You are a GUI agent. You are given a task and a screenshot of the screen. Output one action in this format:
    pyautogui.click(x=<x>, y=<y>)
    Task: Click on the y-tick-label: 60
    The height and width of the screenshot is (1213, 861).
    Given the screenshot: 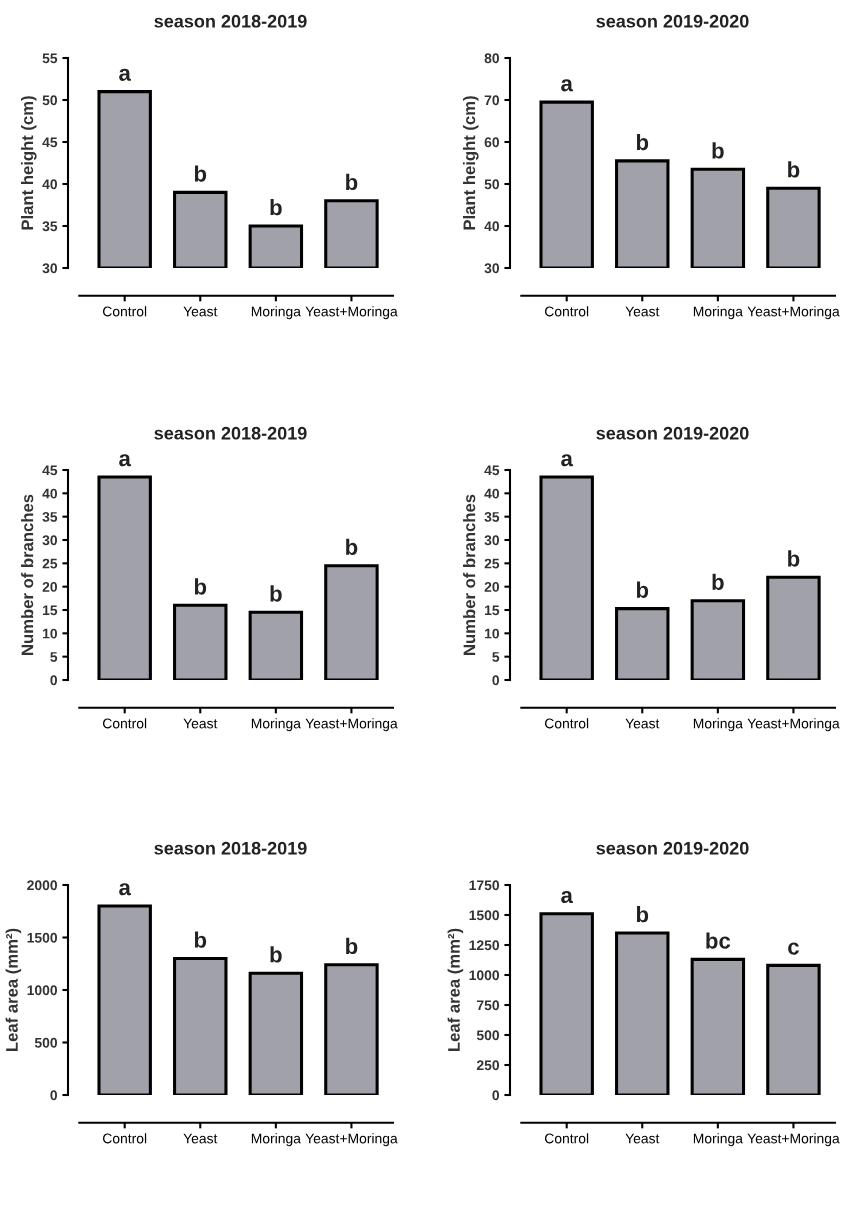 What is the action you would take?
    pyautogui.click(x=492, y=142)
    